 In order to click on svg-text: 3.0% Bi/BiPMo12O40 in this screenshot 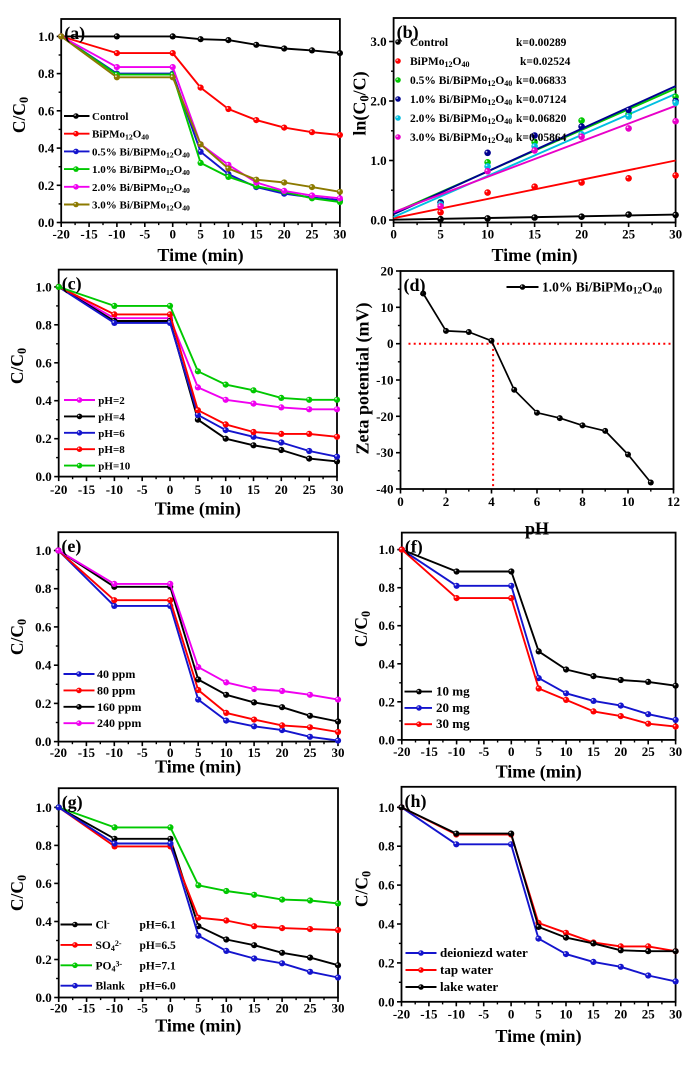, I will do `click(461, 138)`.